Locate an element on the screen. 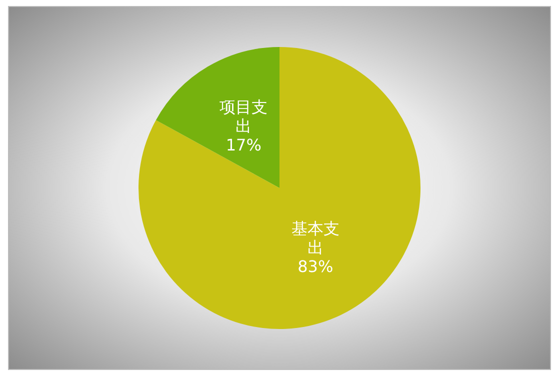 The image size is (559, 376). slice-label: 基本支出 is located at coordinates (315, 237).